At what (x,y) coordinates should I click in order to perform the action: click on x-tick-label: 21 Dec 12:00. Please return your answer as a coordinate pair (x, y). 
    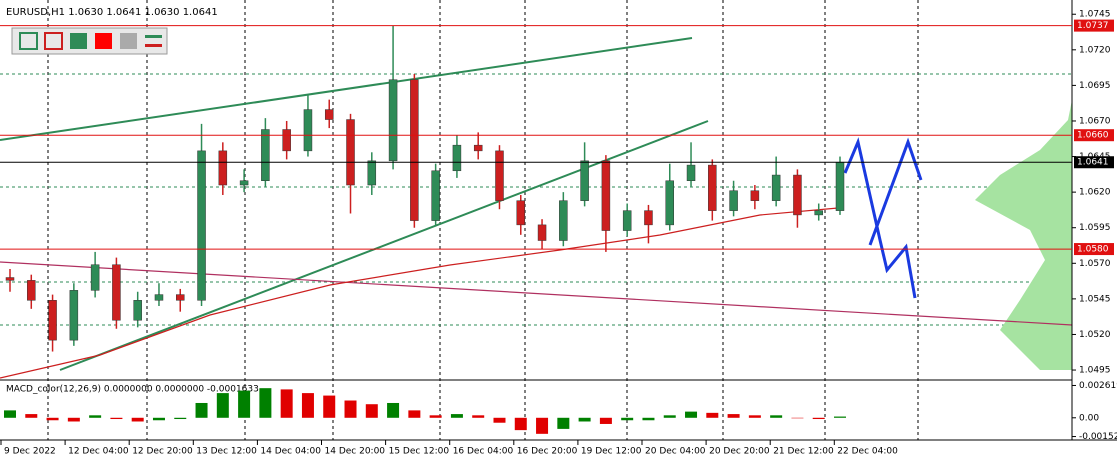
    Looking at the image, I should click on (803, 452).